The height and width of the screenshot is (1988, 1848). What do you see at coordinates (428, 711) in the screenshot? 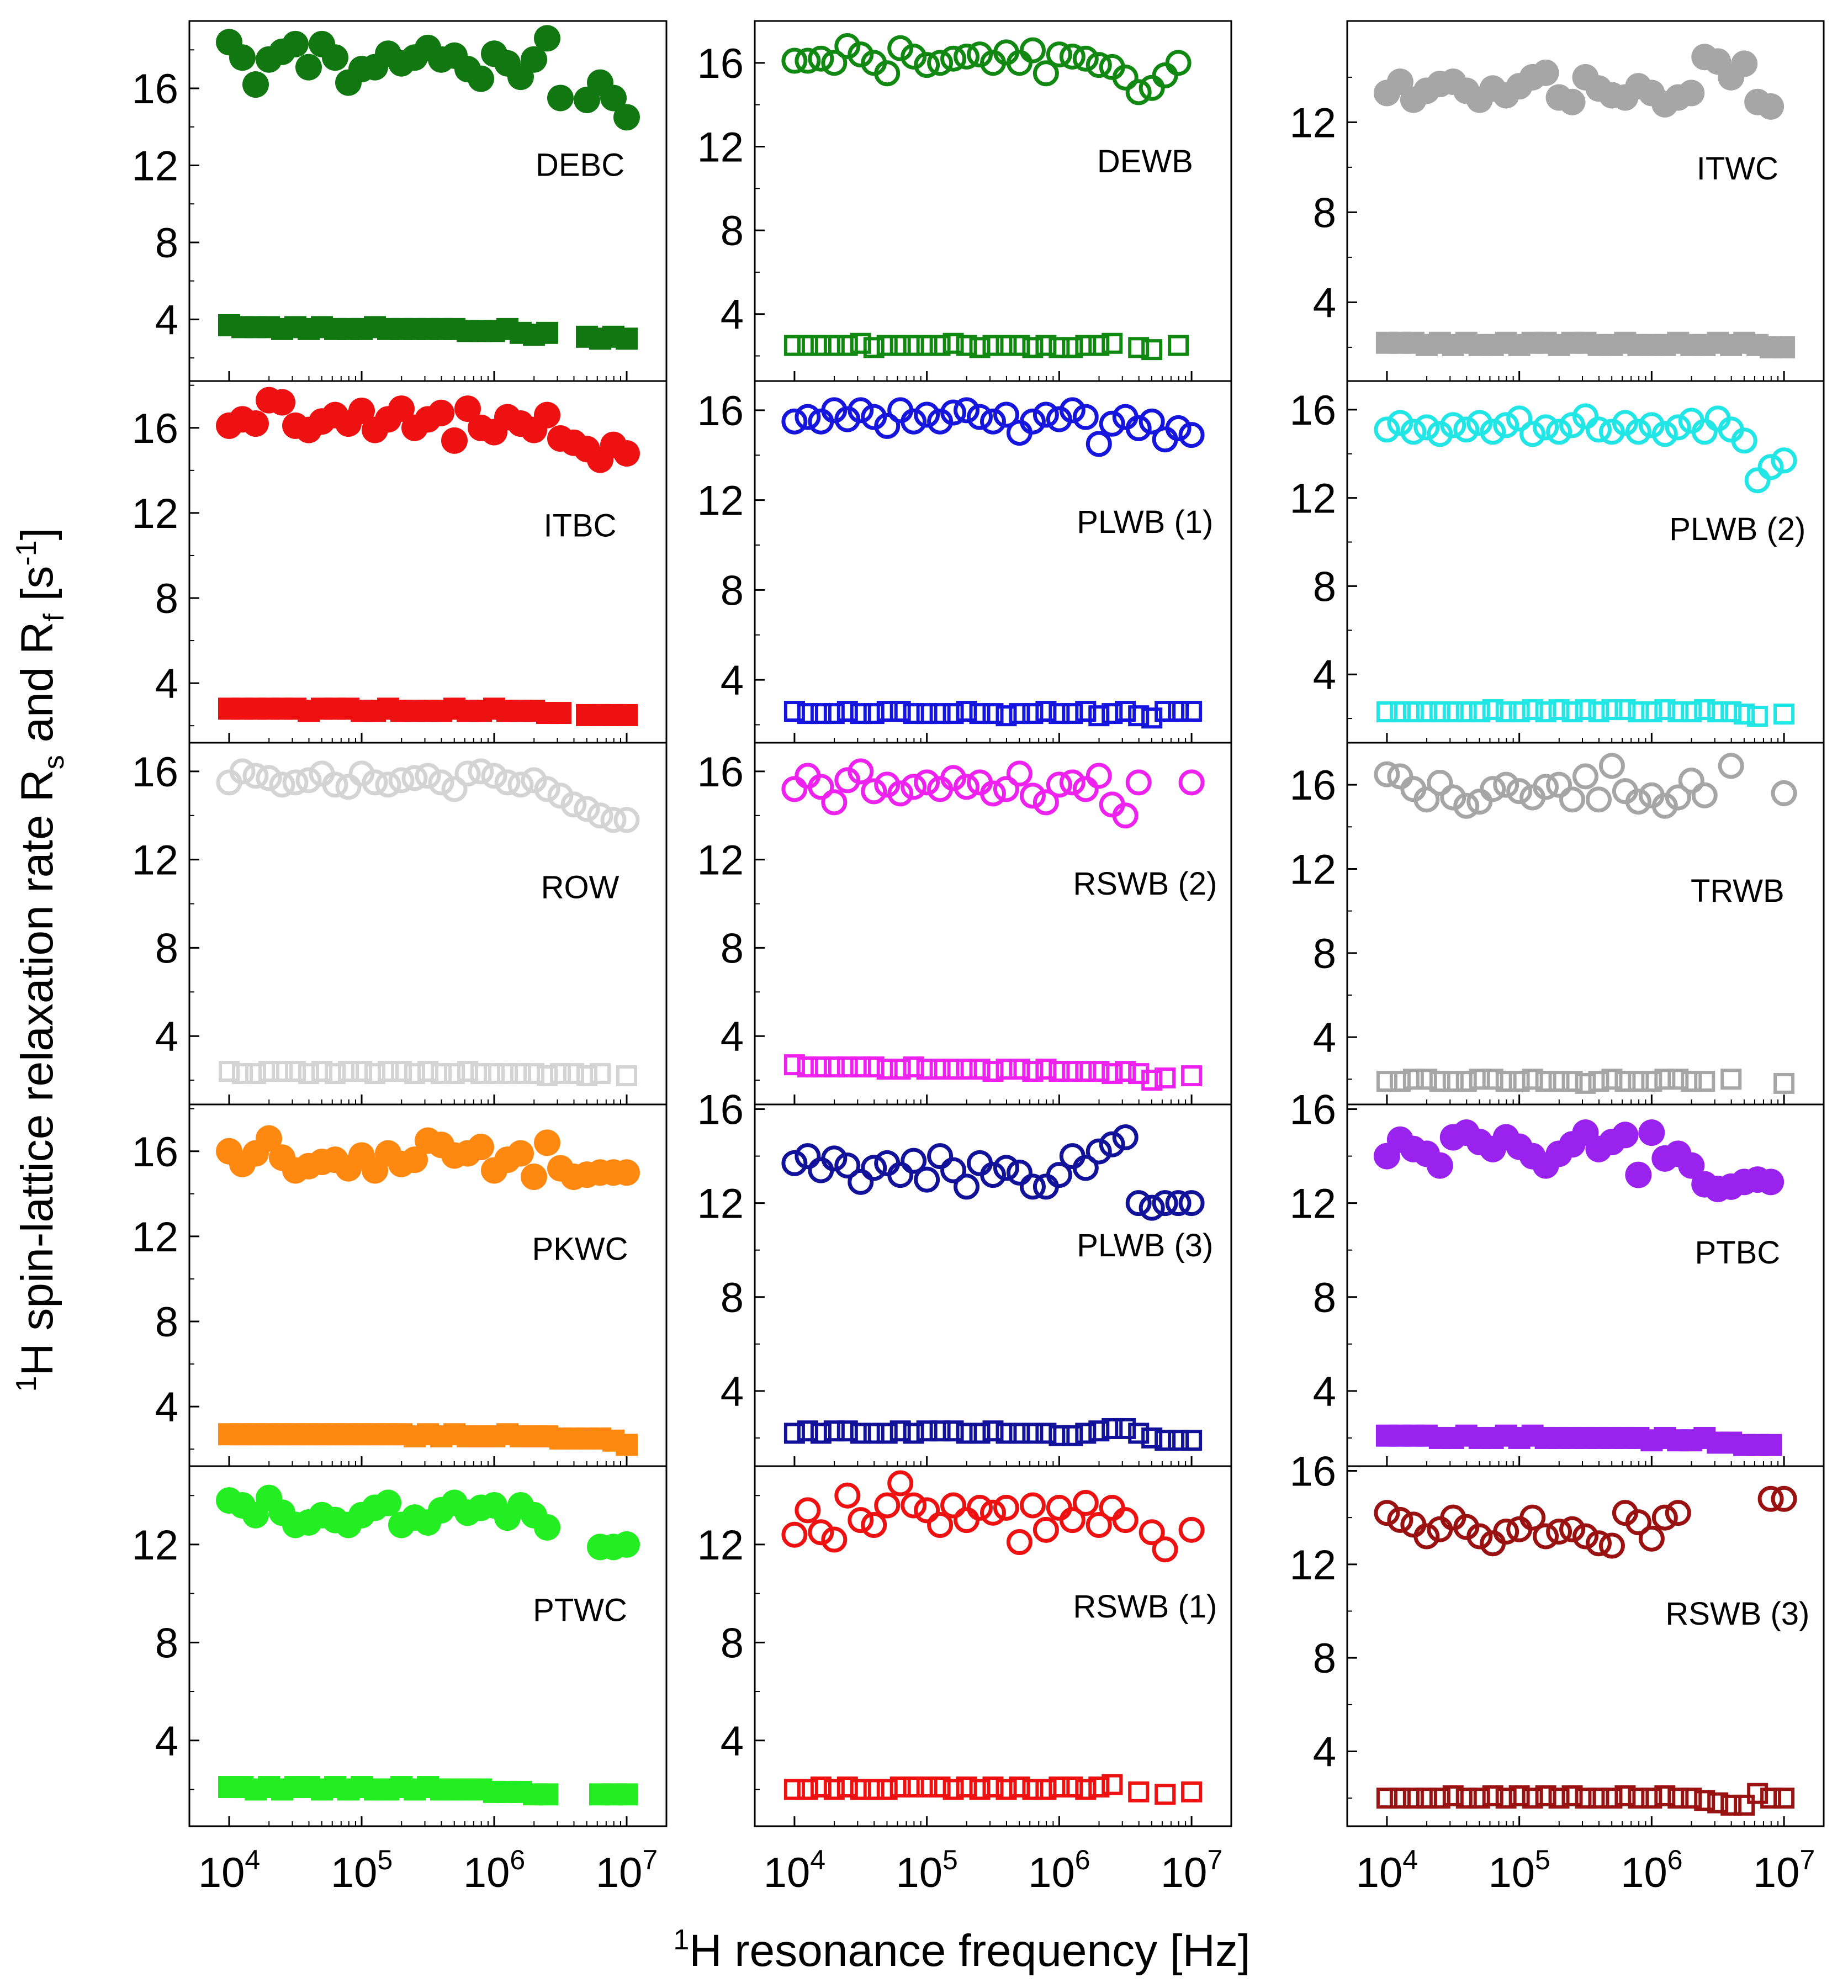
I see `series-rf` at bounding box center [428, 711].